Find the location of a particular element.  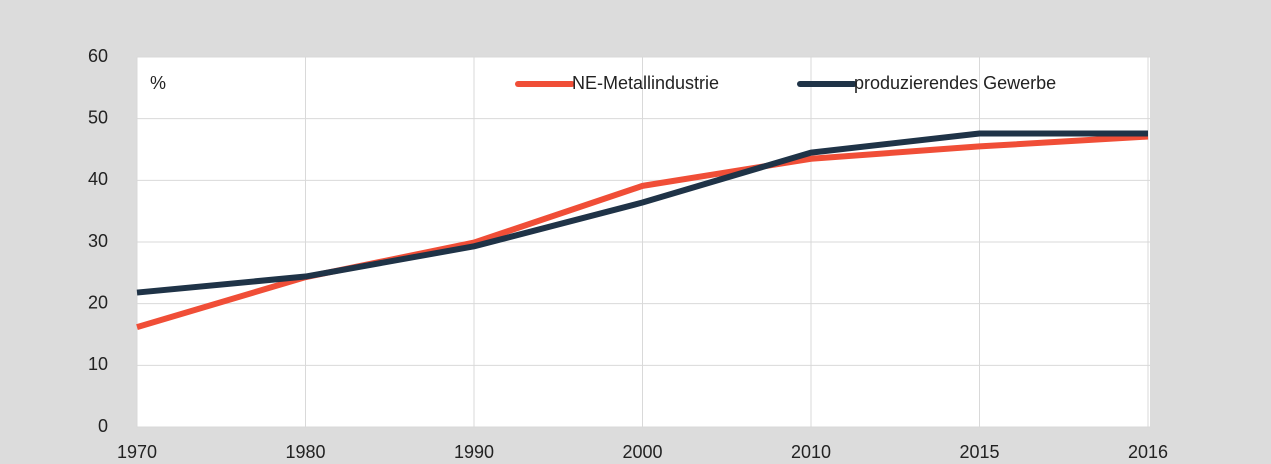

x-tick-label: 2016 is located at coordinates (1148, 452).